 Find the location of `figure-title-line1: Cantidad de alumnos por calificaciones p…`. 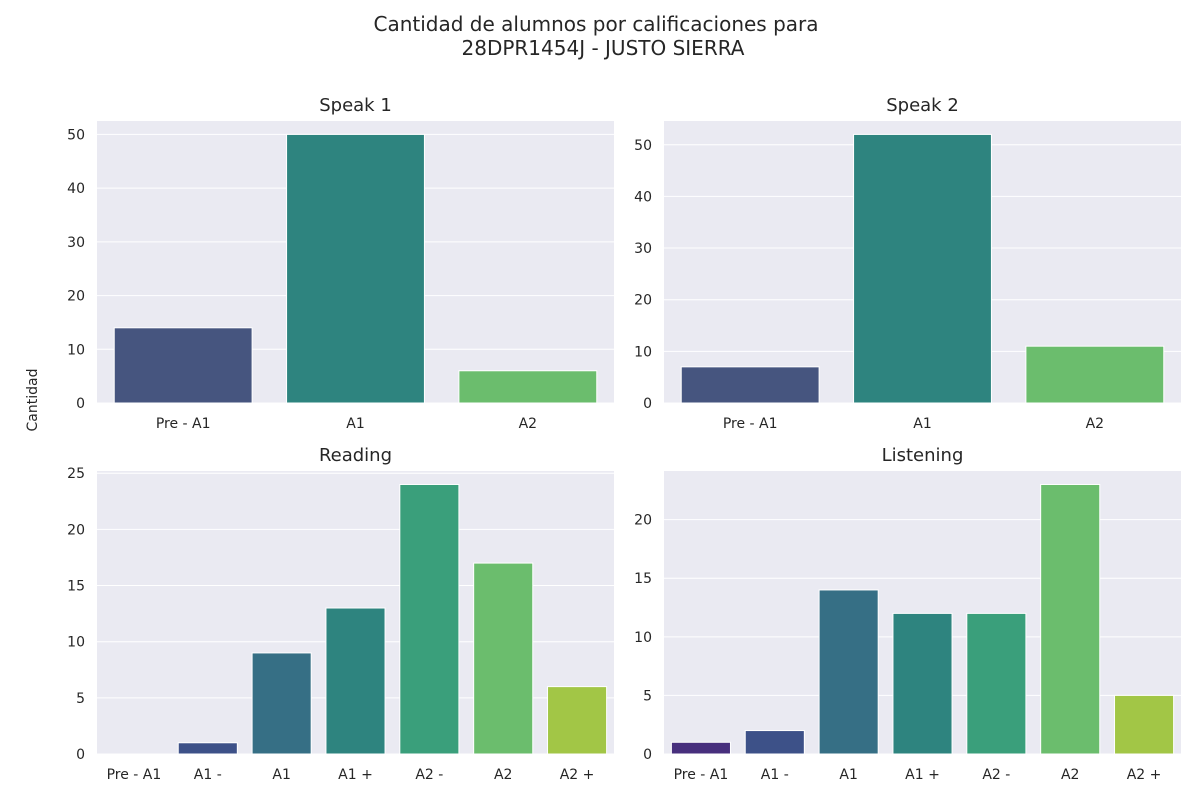

figure-title-line1: Cantidad de alumnos por calificaciones p… is located at coordinates (595, 24).